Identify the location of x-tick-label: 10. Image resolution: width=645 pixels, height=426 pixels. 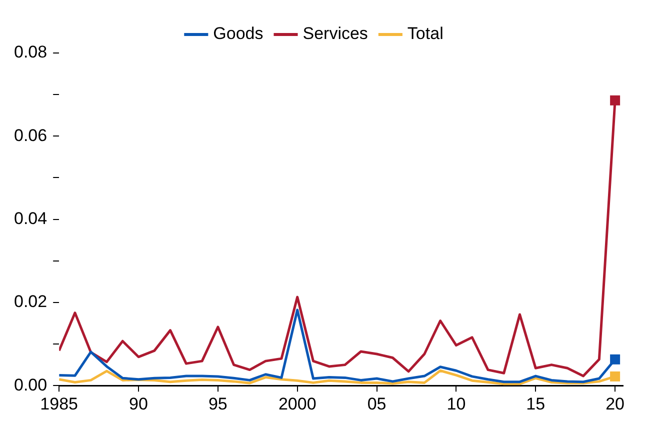
(456, 404).